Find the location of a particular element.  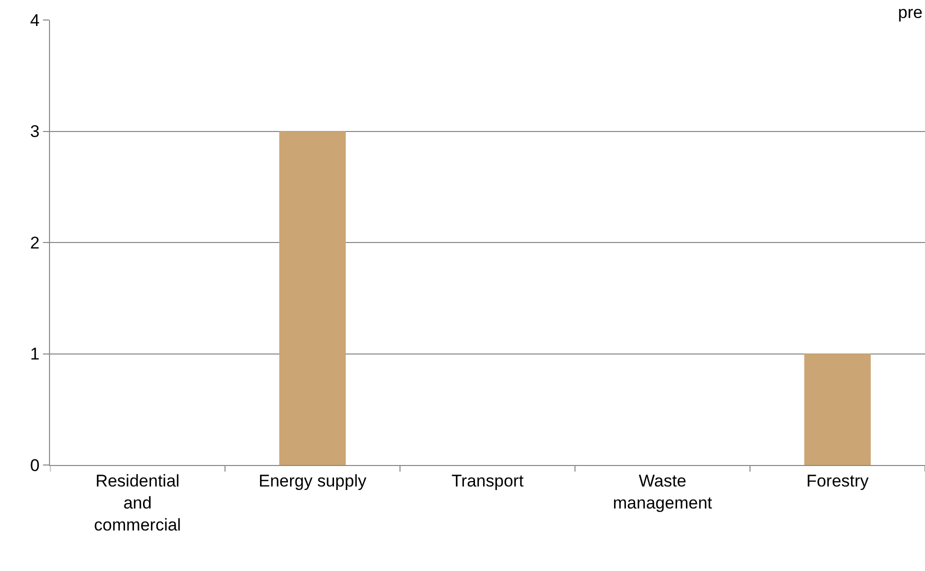

x-tick-label: Residential and commercial is located at coordinates (137, 503).